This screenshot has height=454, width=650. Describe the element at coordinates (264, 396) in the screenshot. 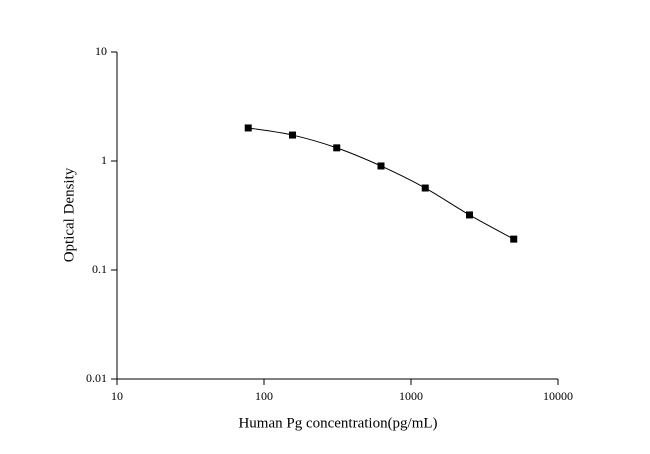

I see `x-tick-label: 100` at that location.